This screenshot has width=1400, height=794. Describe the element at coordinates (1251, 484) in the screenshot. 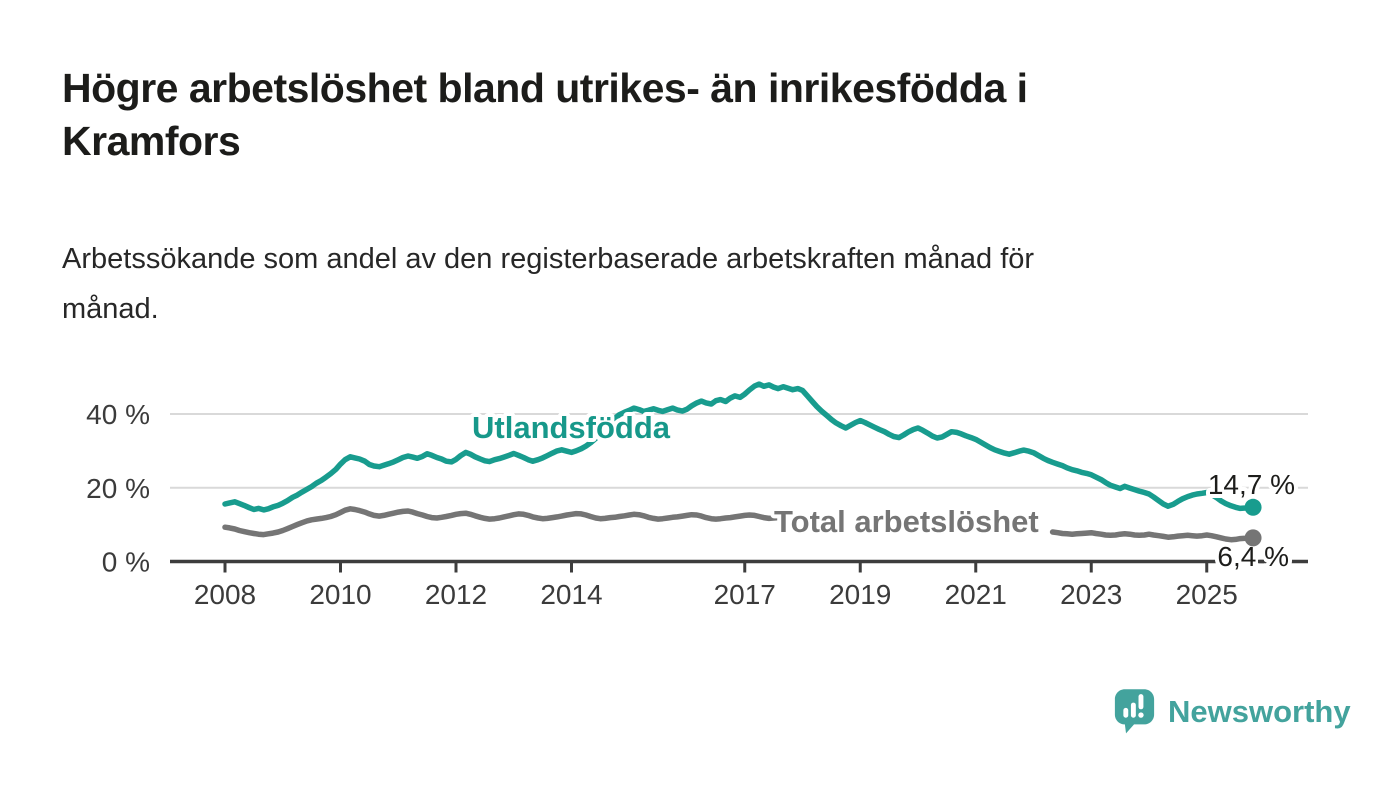

I see `utlandsfodda-end-value: 14,7 %` at that location.